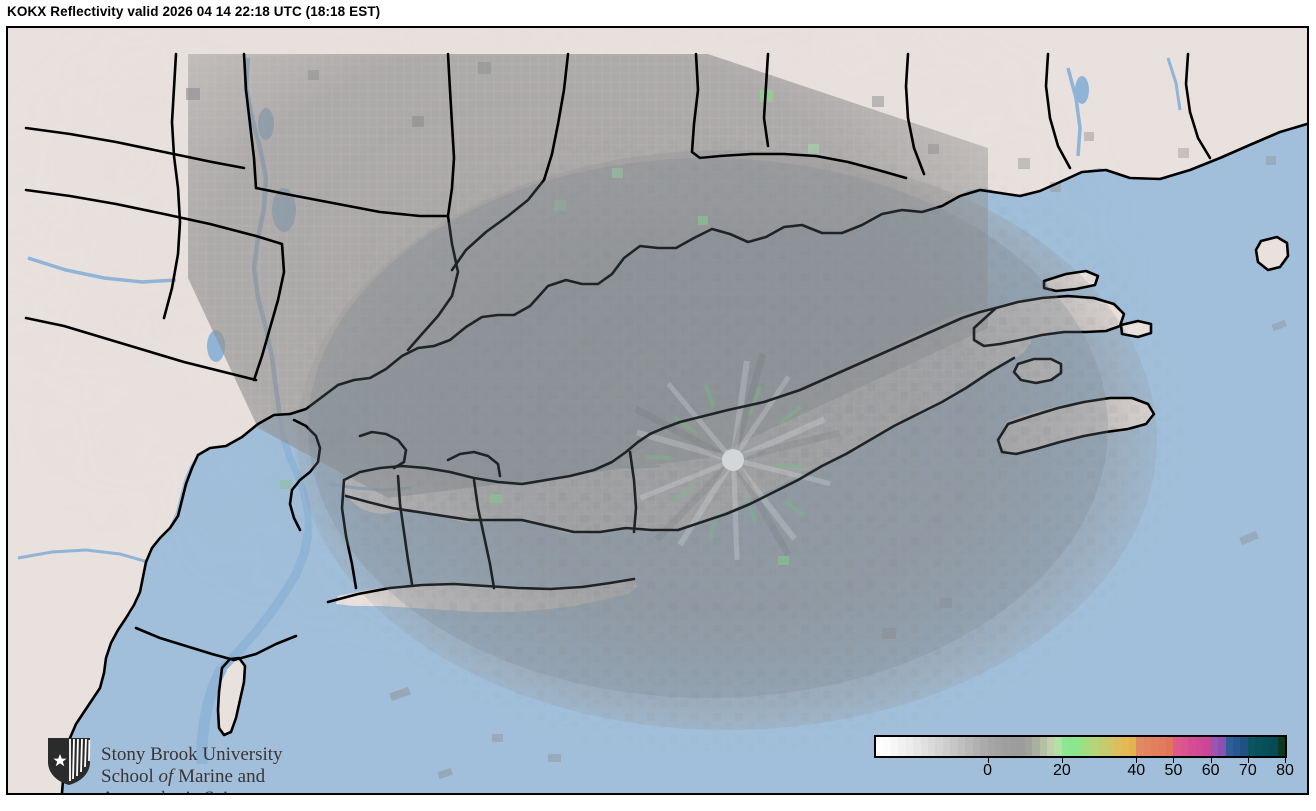  Describe the element at coordinates (799, 116) in the screenshot. I see `border-ny-ct-state` at that location.